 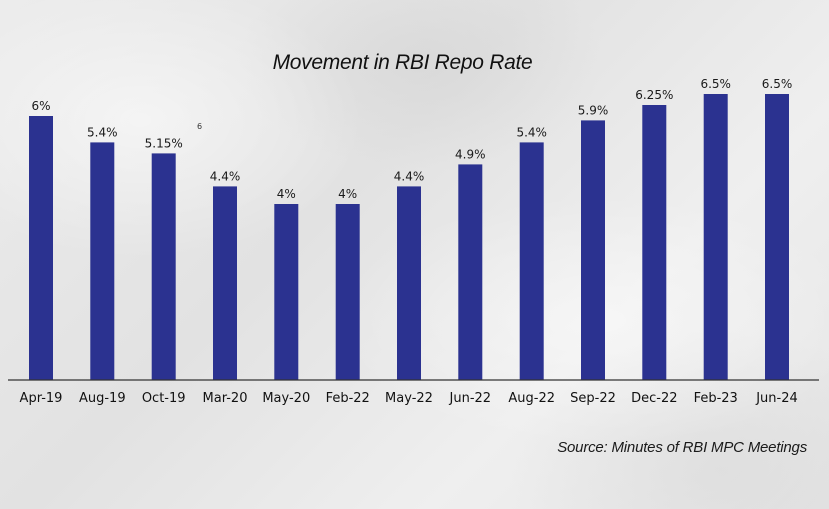 What do you see at coordinates (102, 132) in the screenshot?
I see `value-label-aug-19: 5.4%` at bounding box center [102, 132].